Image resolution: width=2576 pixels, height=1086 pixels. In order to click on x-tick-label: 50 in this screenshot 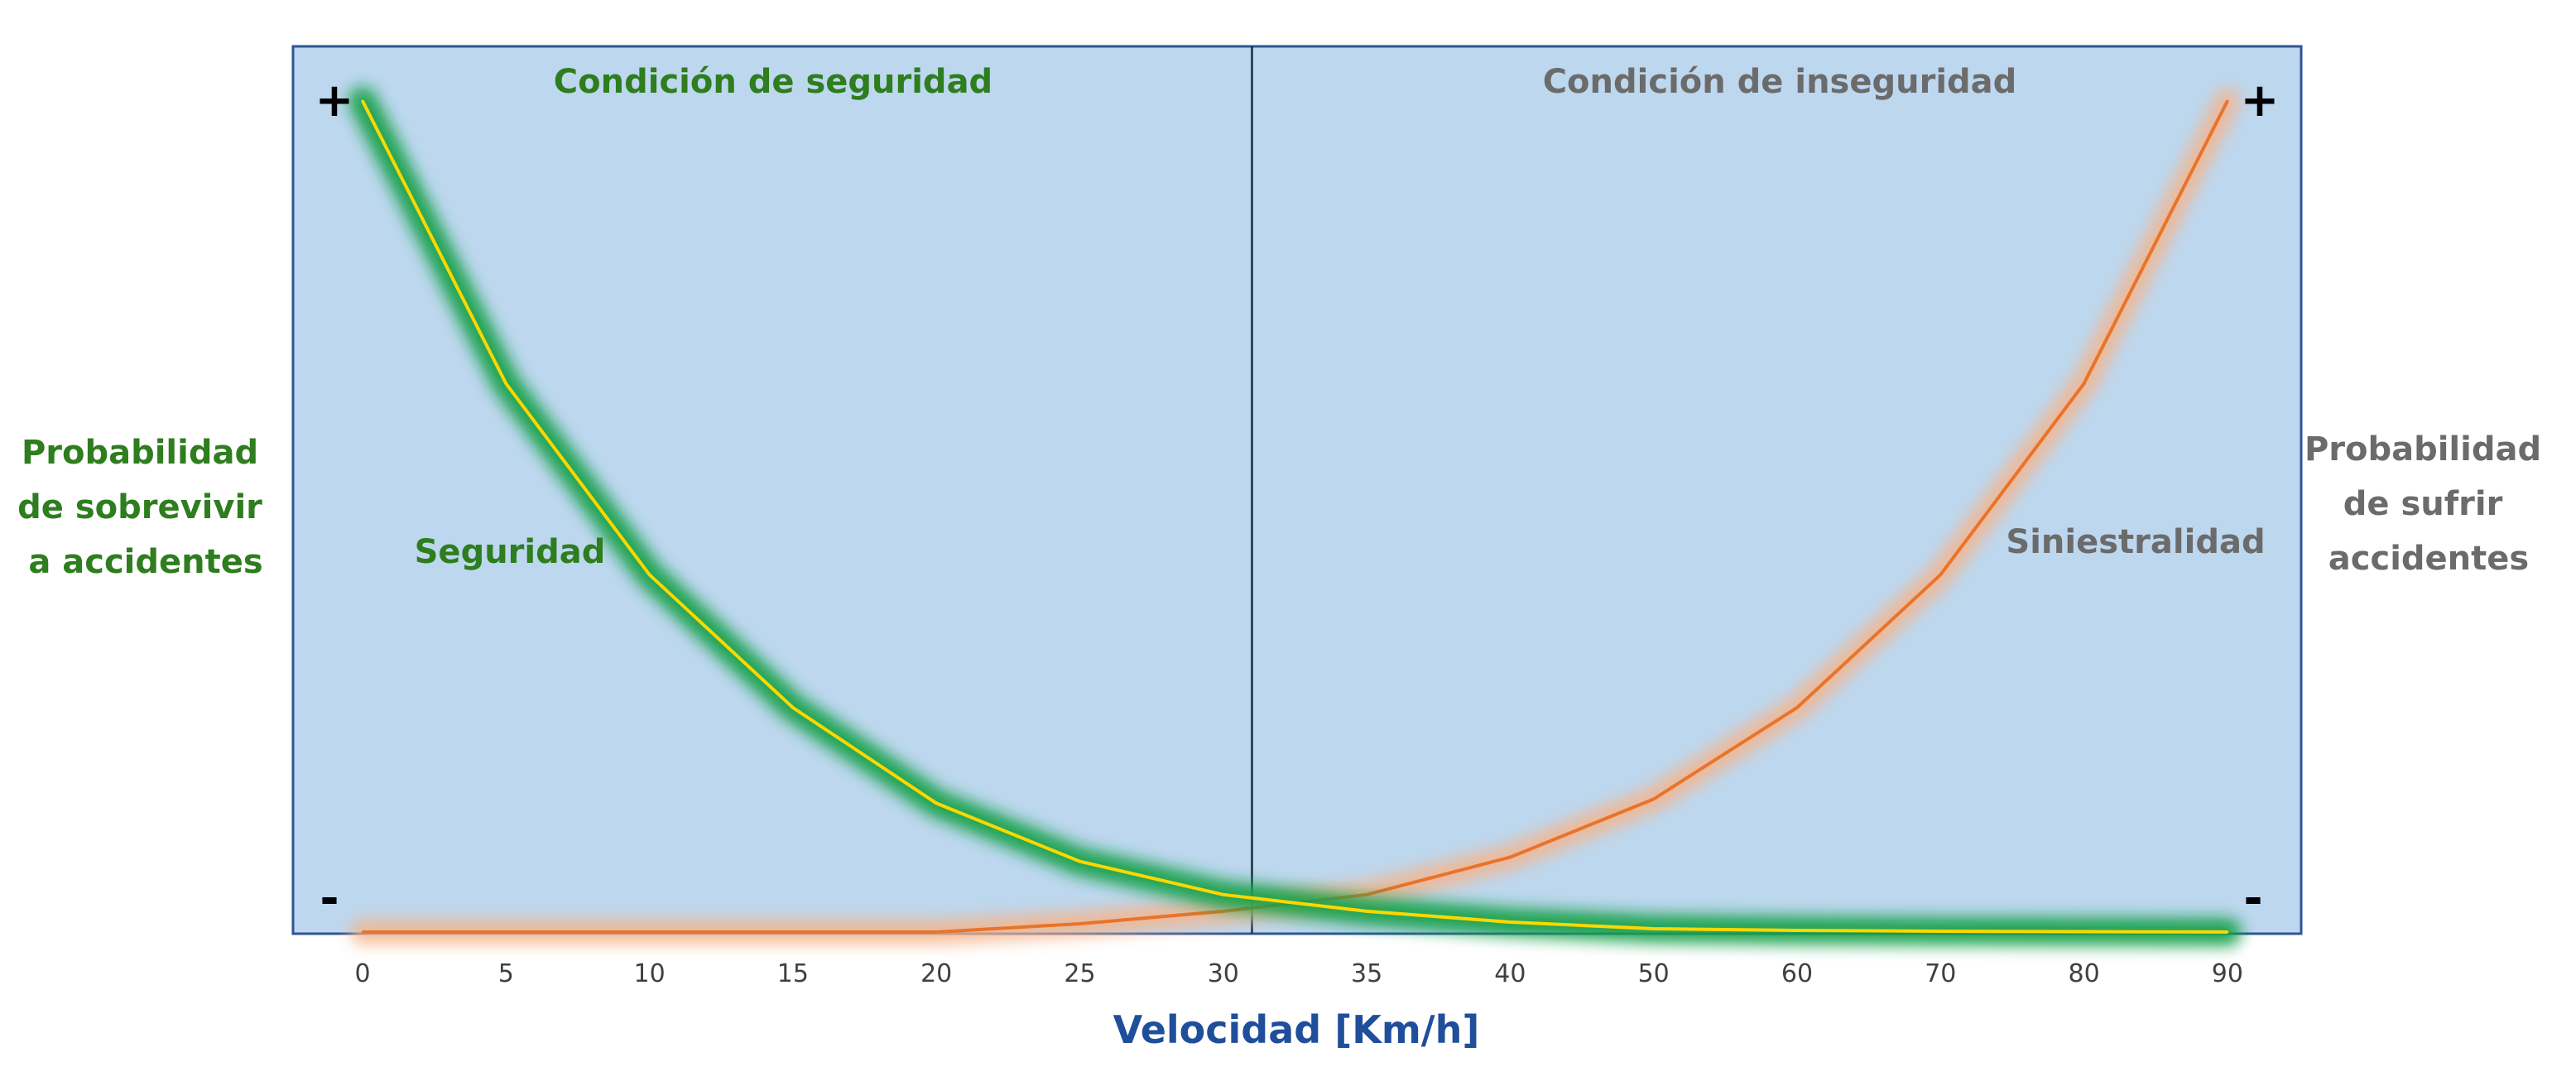, I will do `click(1654, 973)`.